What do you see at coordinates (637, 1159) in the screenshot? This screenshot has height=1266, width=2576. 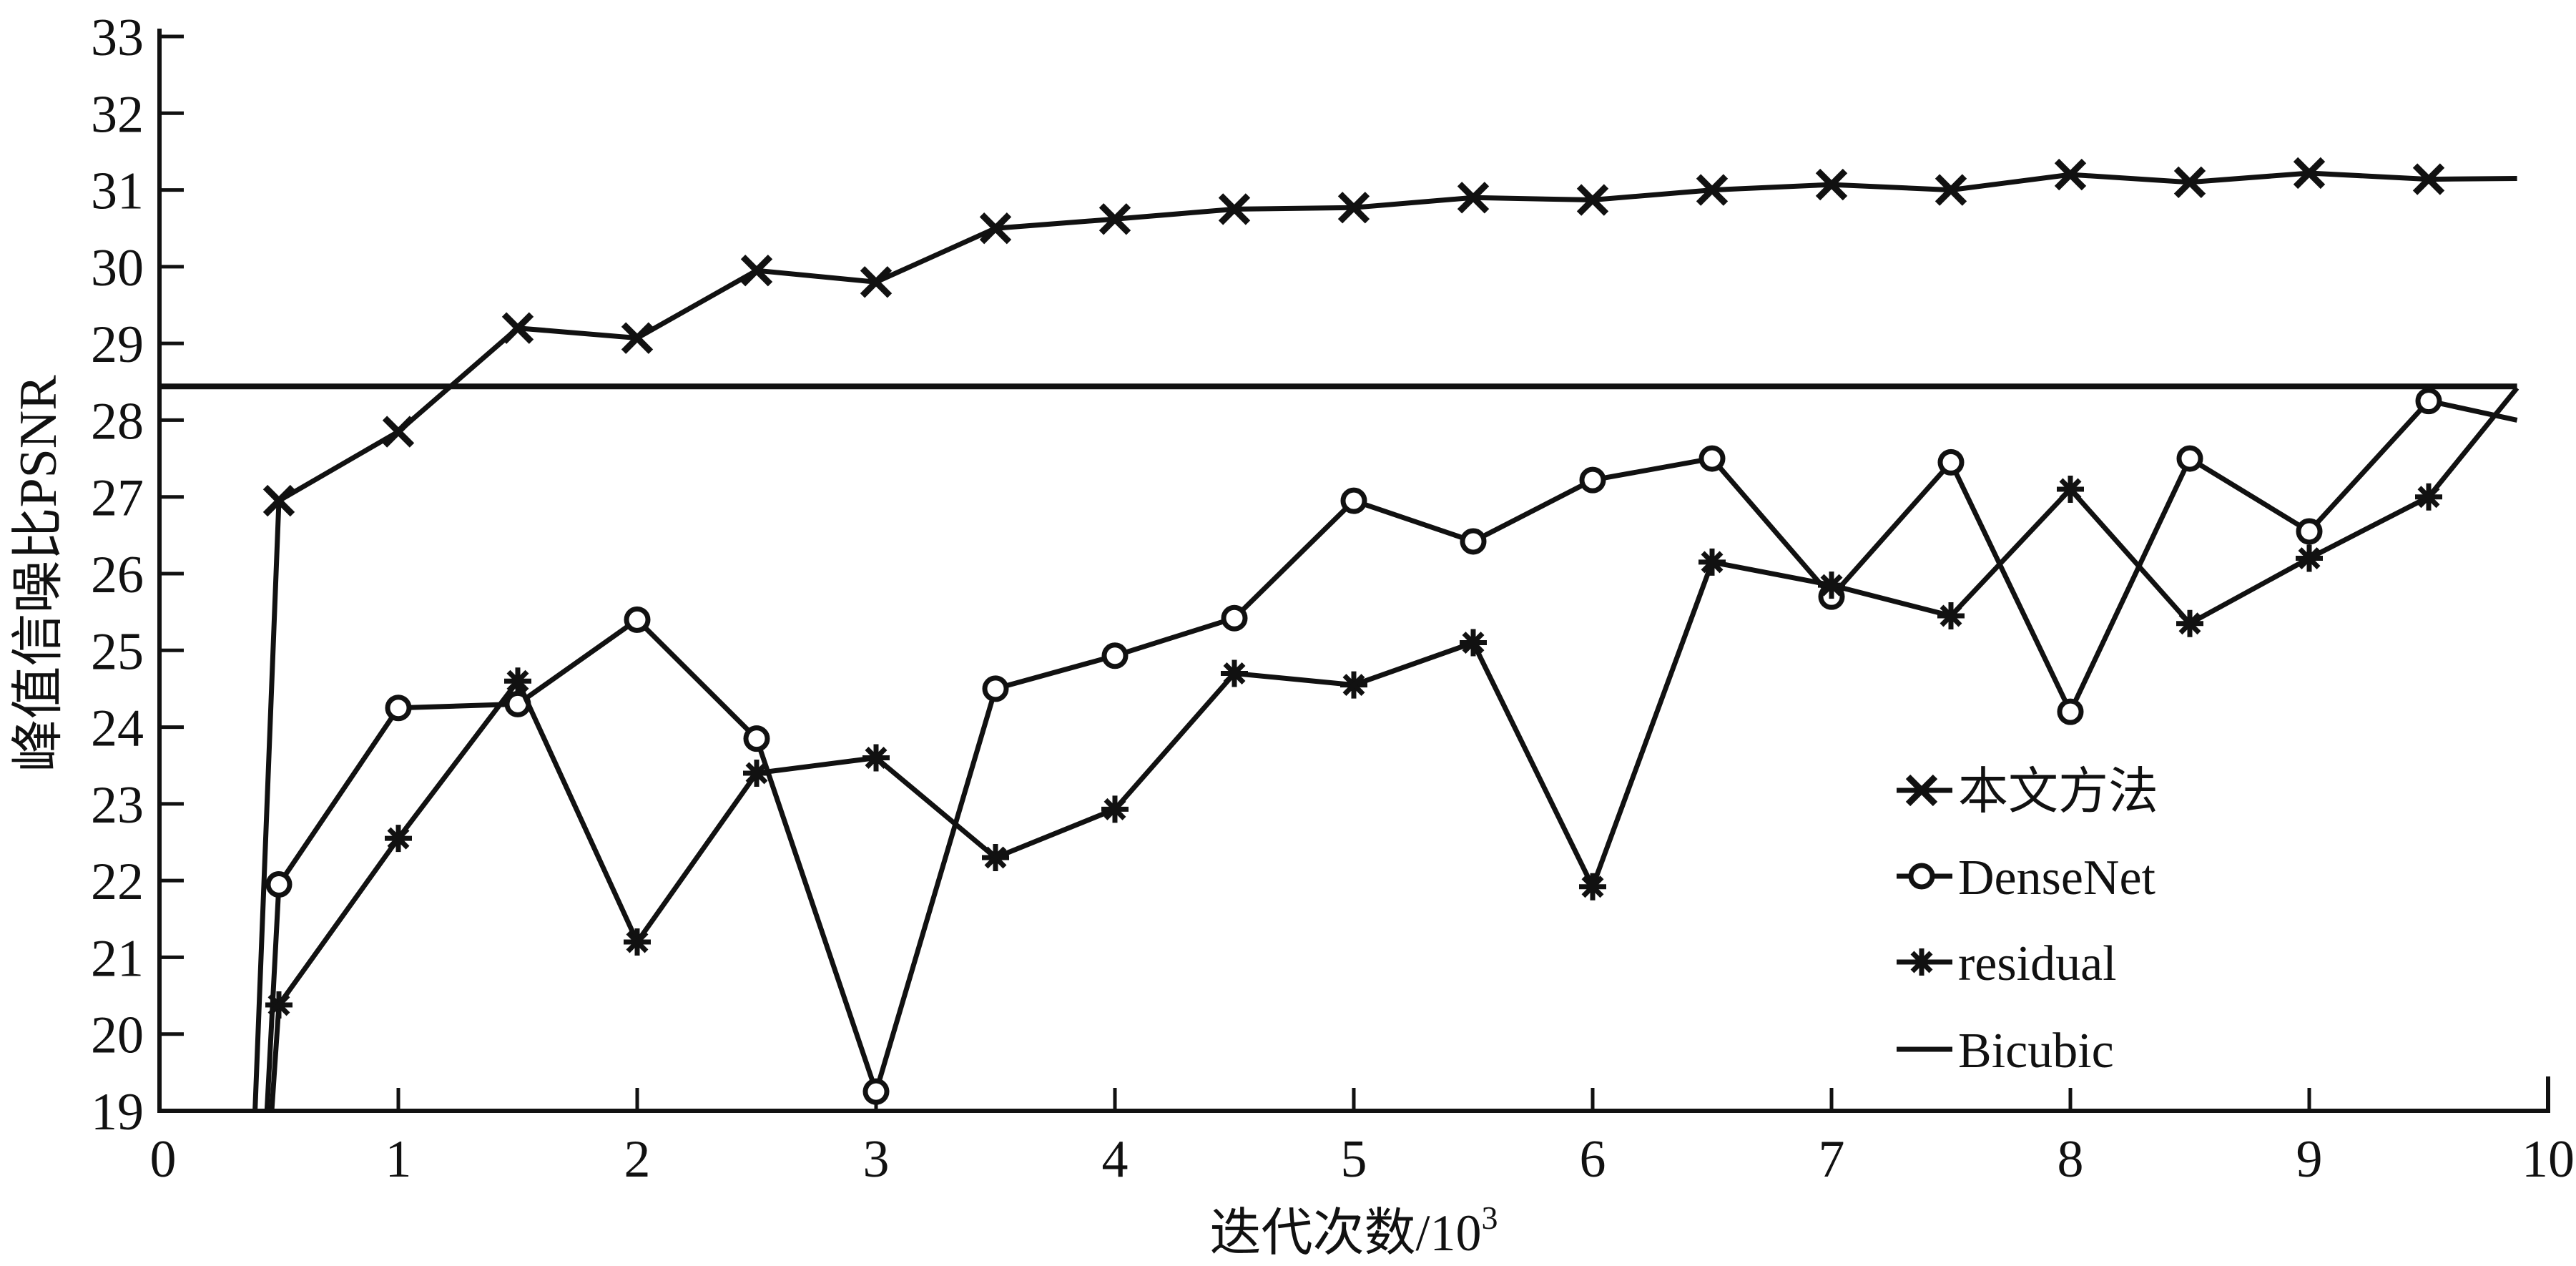 I see `x-tick-label: 2` at bounding box center [637, 1159].